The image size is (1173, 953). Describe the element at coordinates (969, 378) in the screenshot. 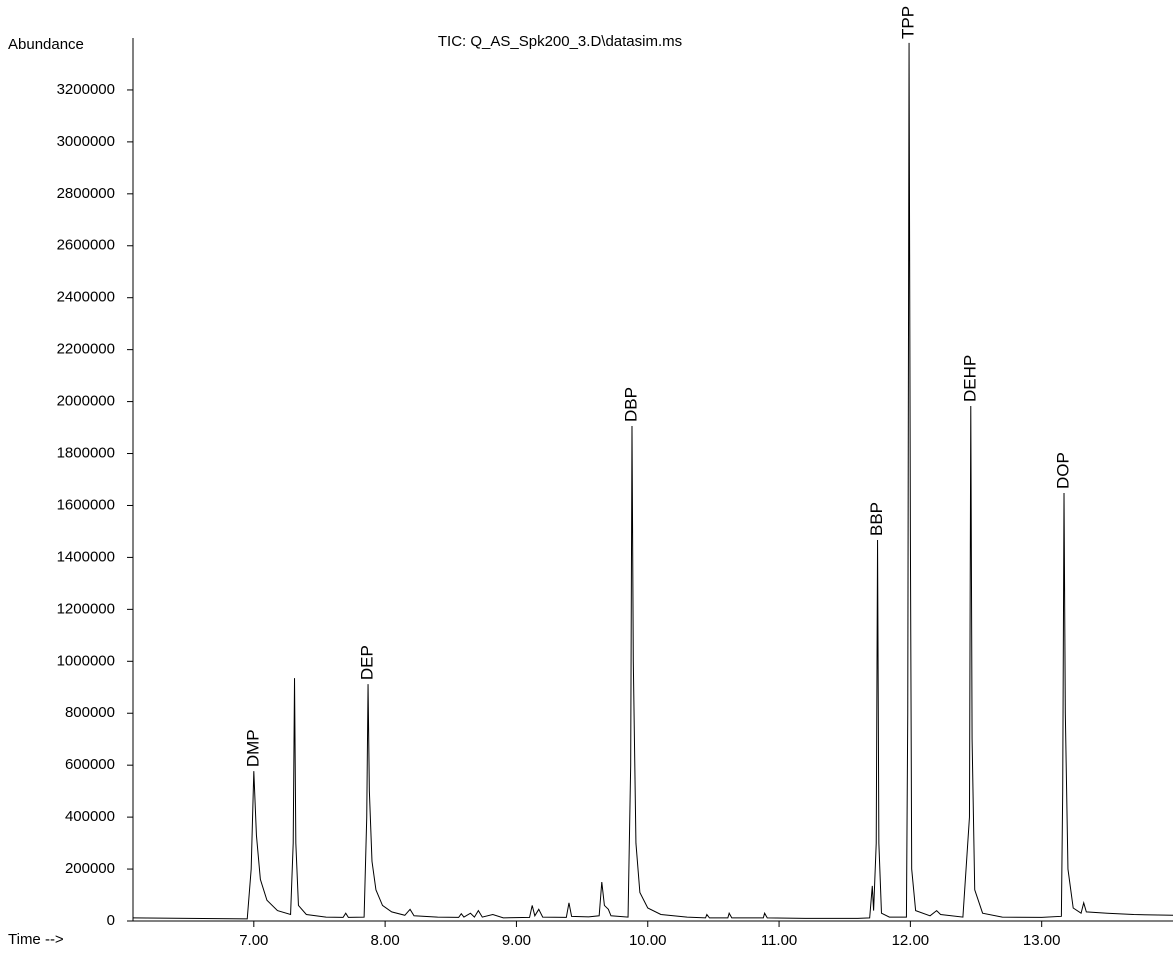

I see `peak-label: DEHP` at that location.